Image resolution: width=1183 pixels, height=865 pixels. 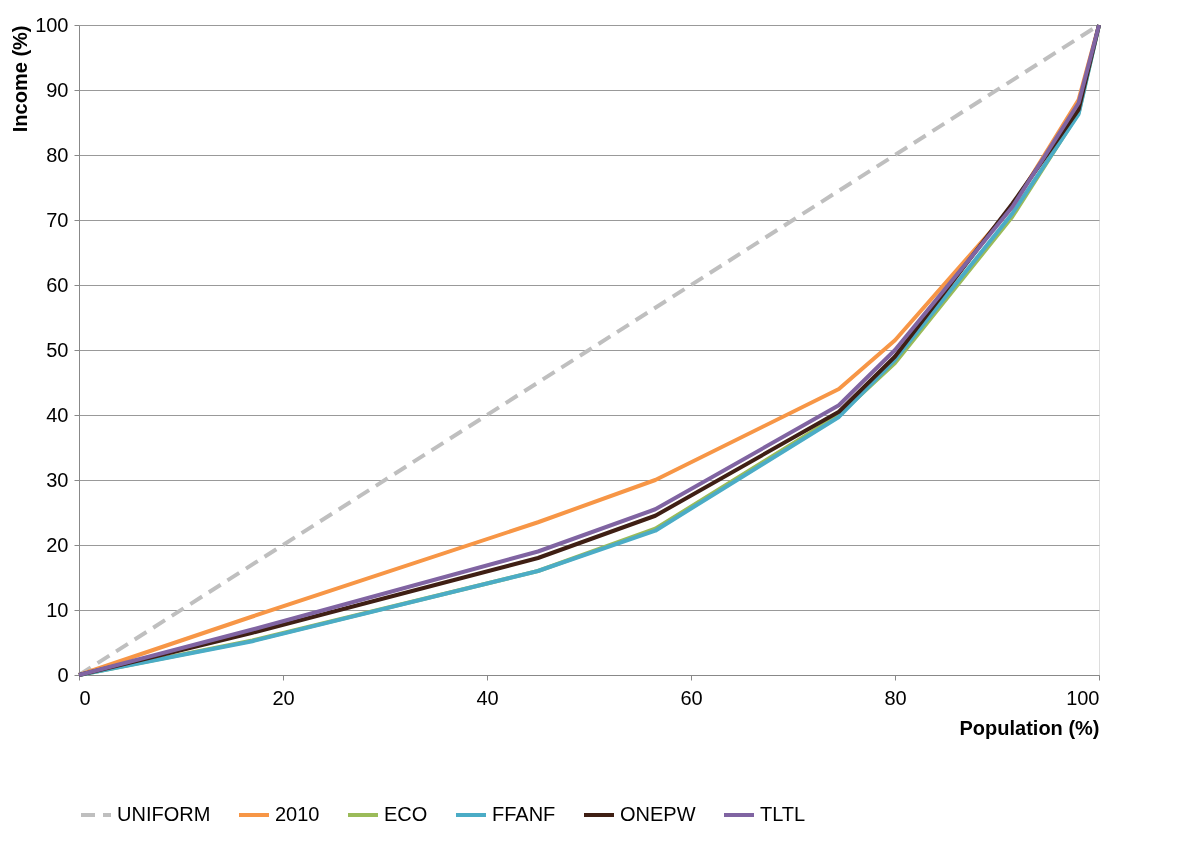 What do you see at coordinates (406, 814) in the screenshot?
I see `legend-label: ECO` at bounding box center [406, 814].